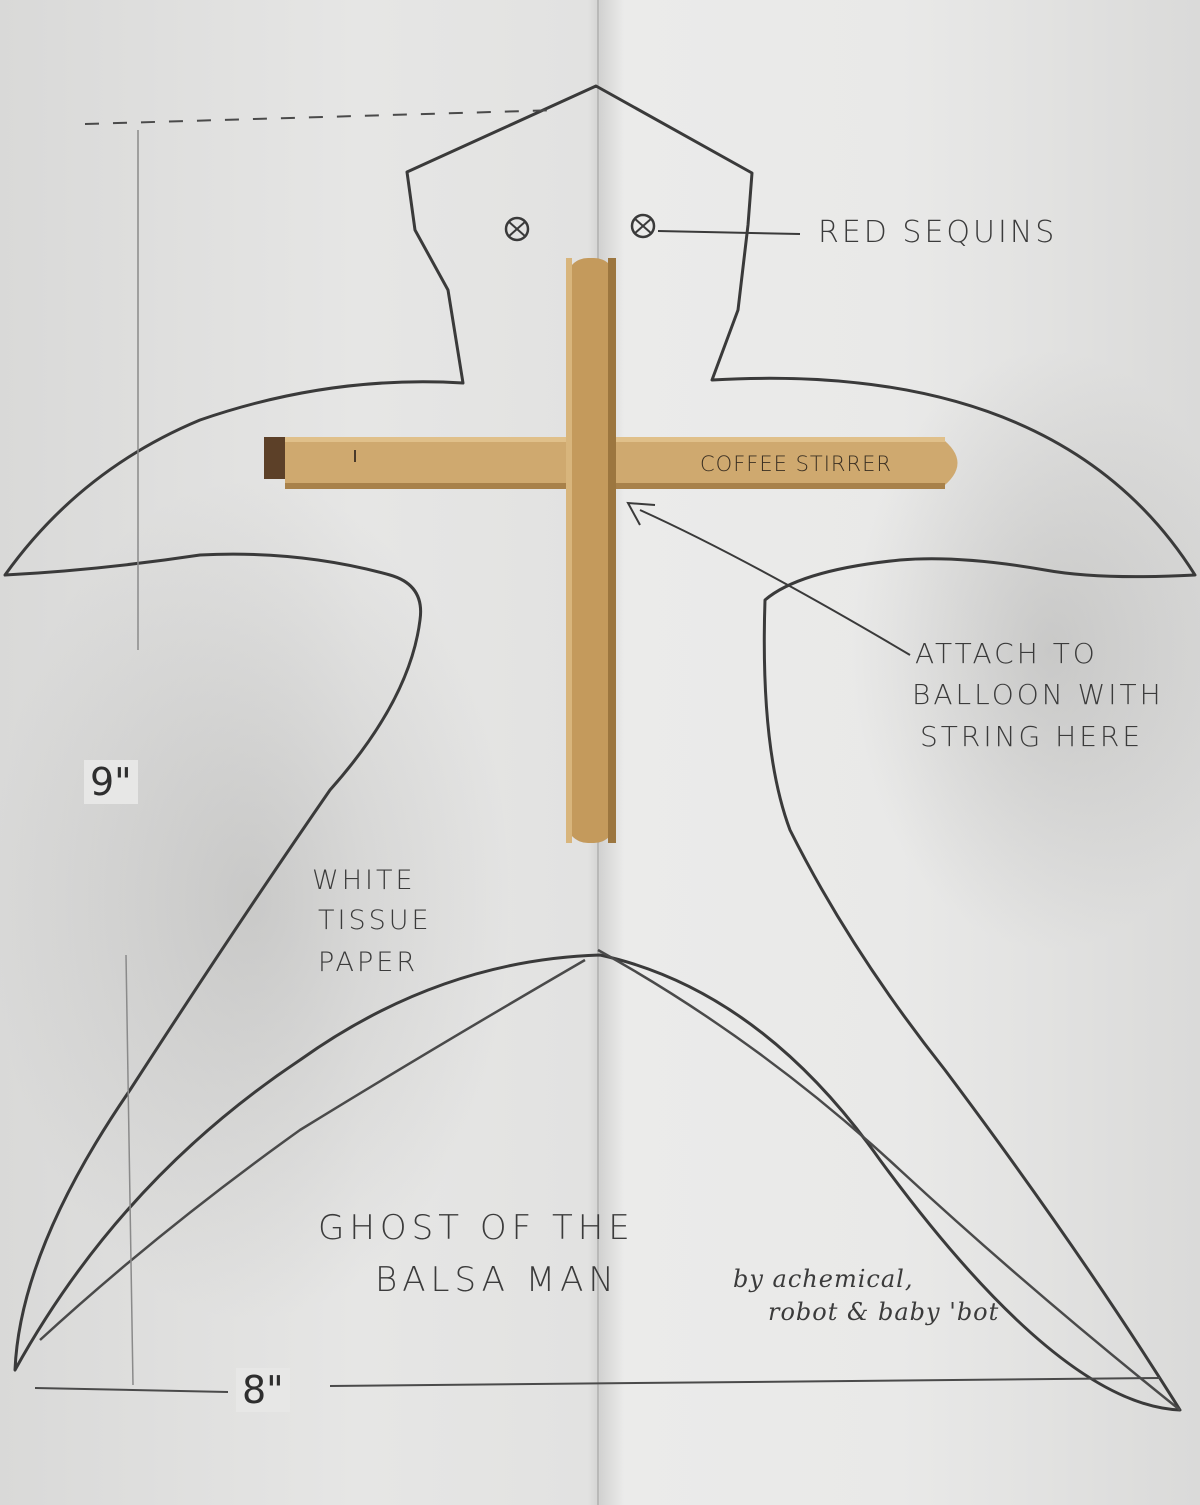 This screenshot has height=1505, width=1200. I want to click on width-dimension-label: 8", so click(263, 1390).